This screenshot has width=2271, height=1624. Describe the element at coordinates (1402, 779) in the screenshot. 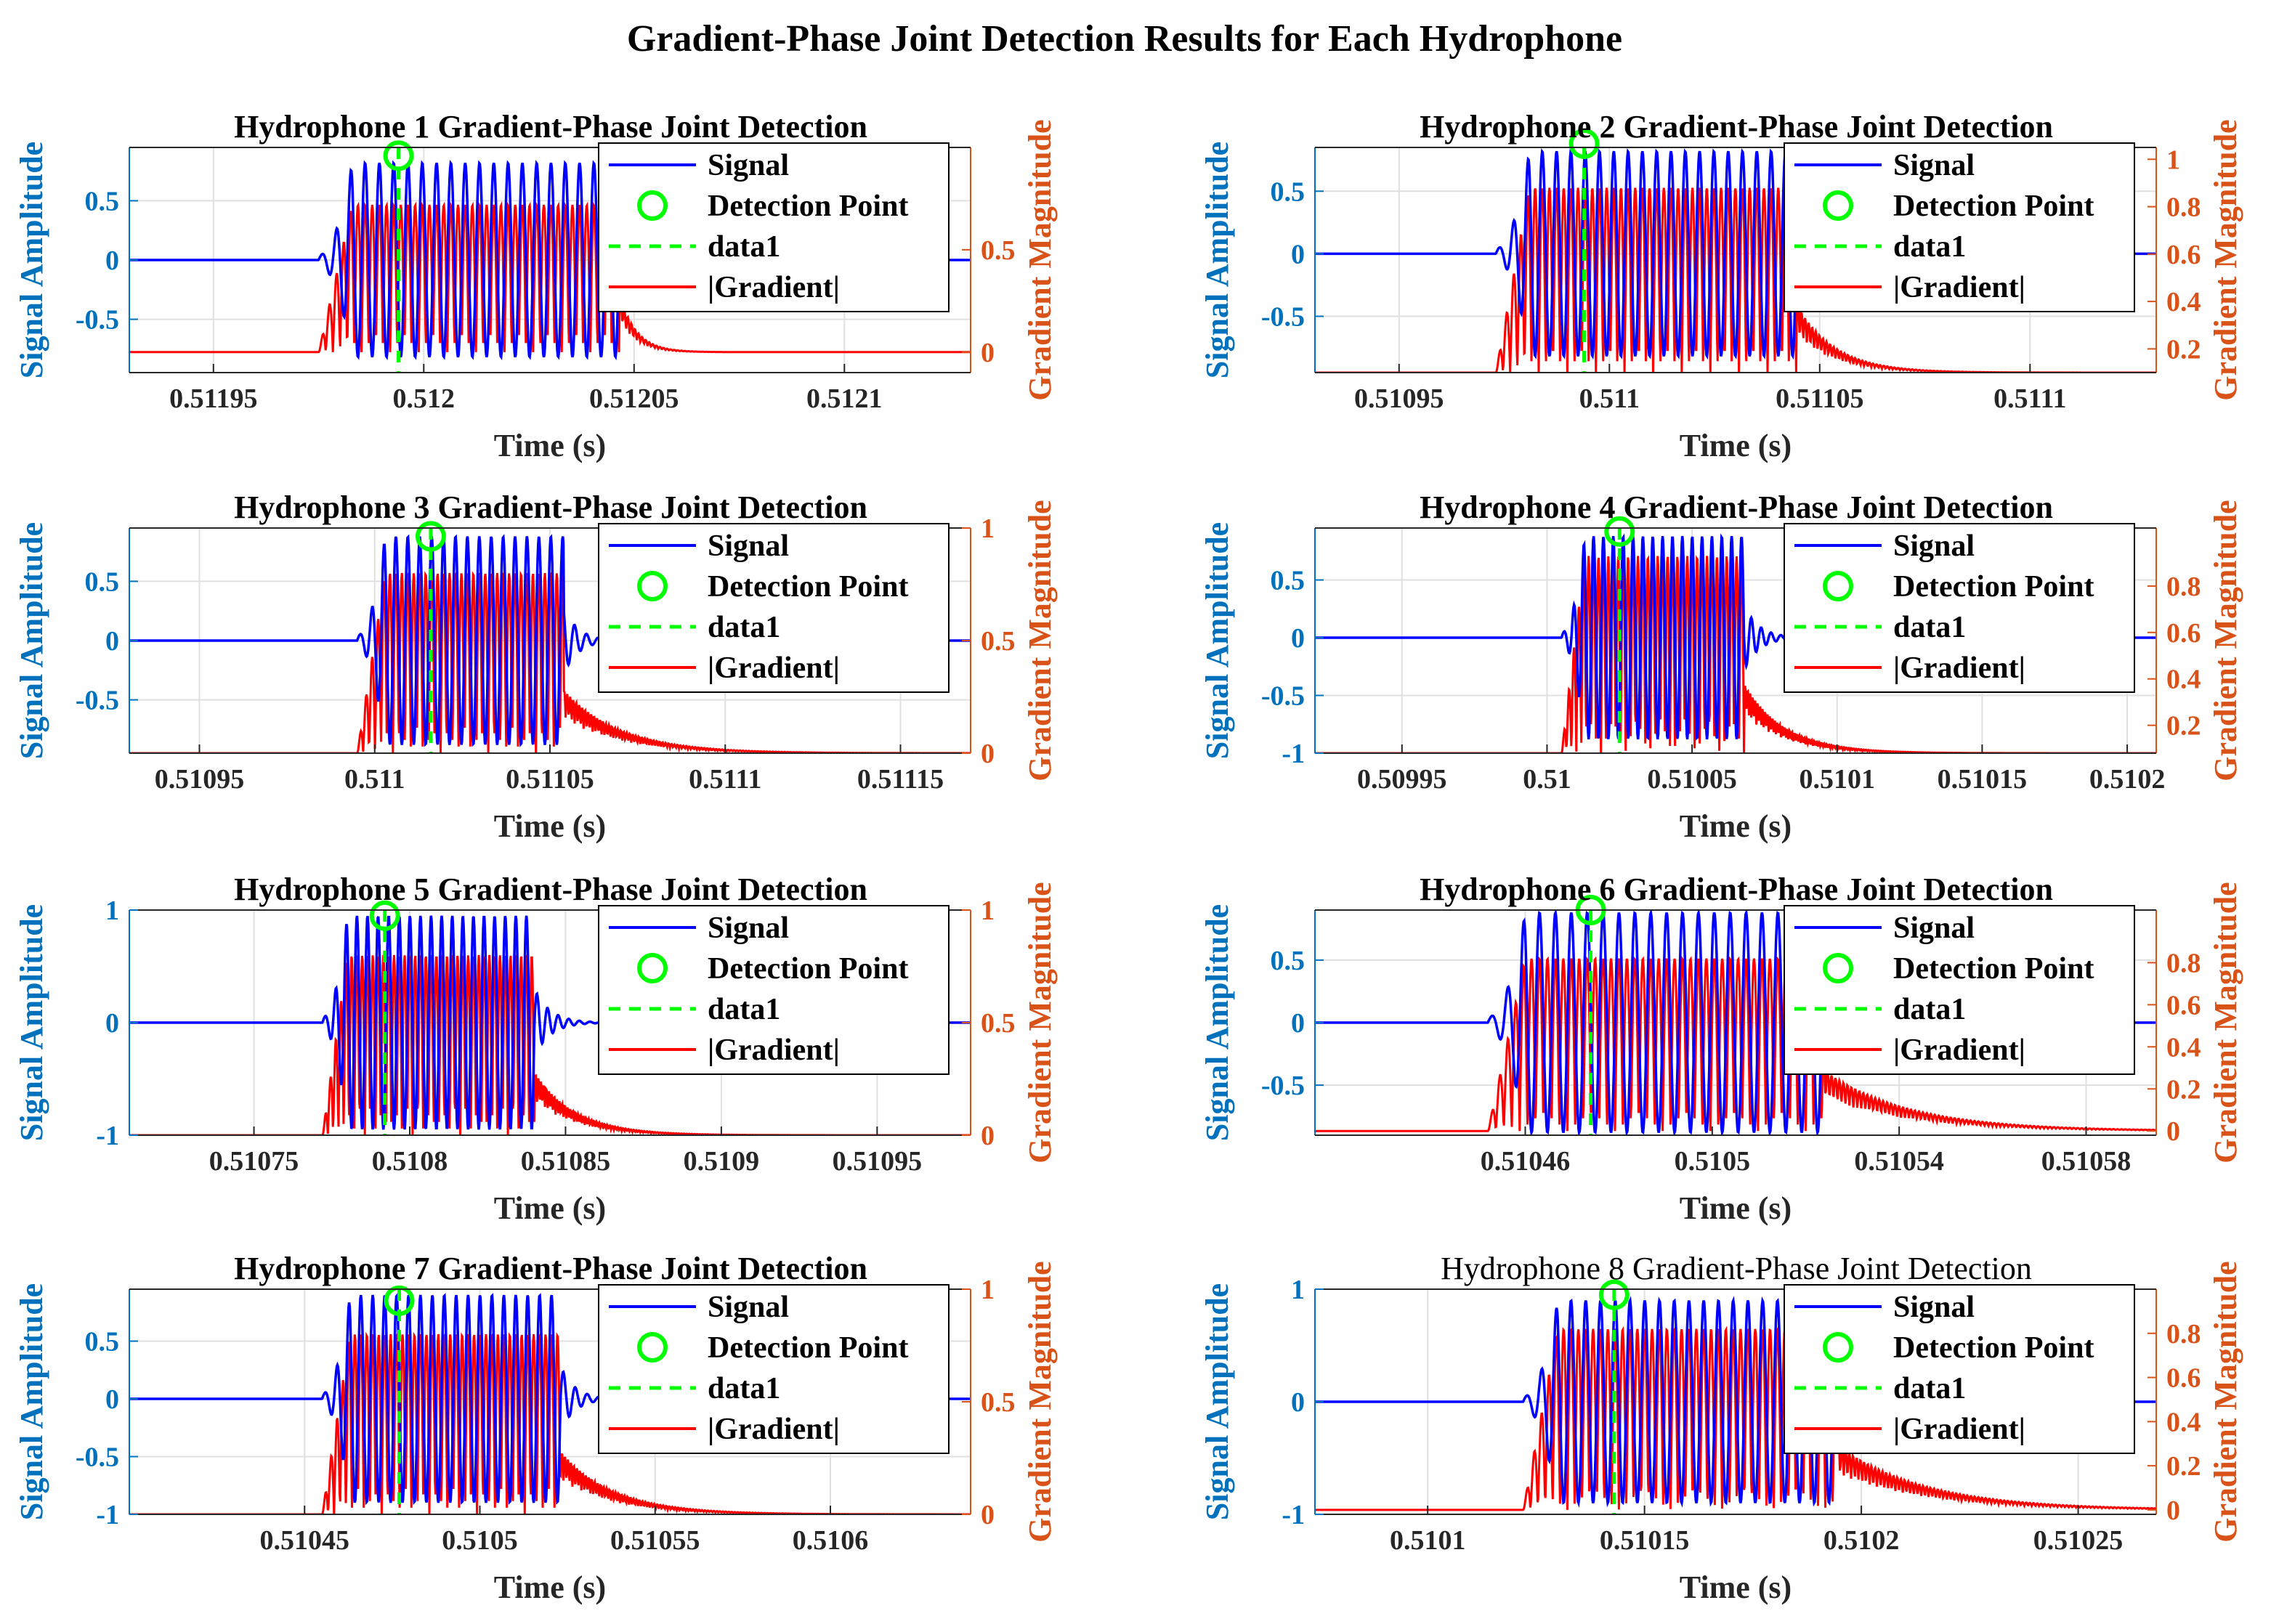

I see `x-tick-label: 0.50995` at that location.